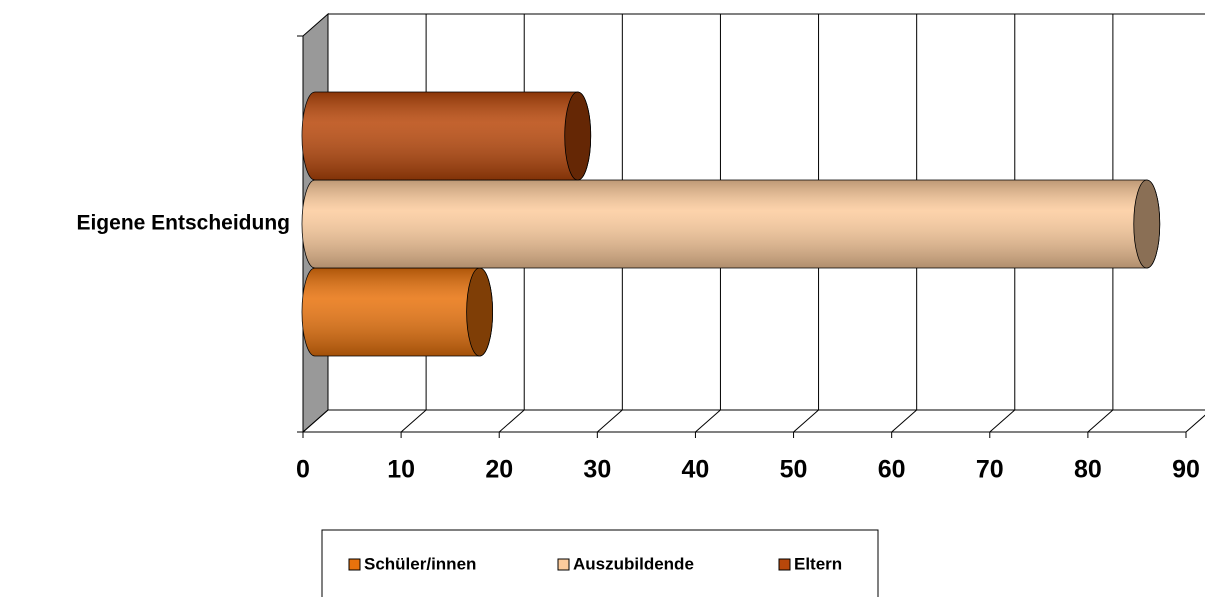 This screenshot has height=597, width=1205. I want to click on x-tick-label: 40, so click(696, 470).